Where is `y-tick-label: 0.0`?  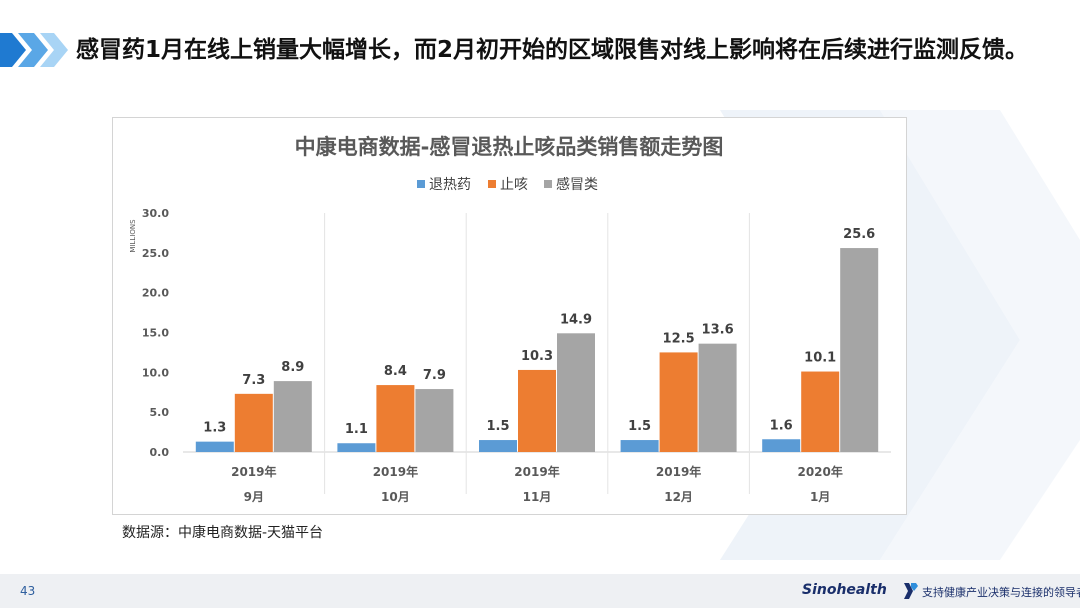 y-tick-label: 0.0 is located at coordinates (160, 452).